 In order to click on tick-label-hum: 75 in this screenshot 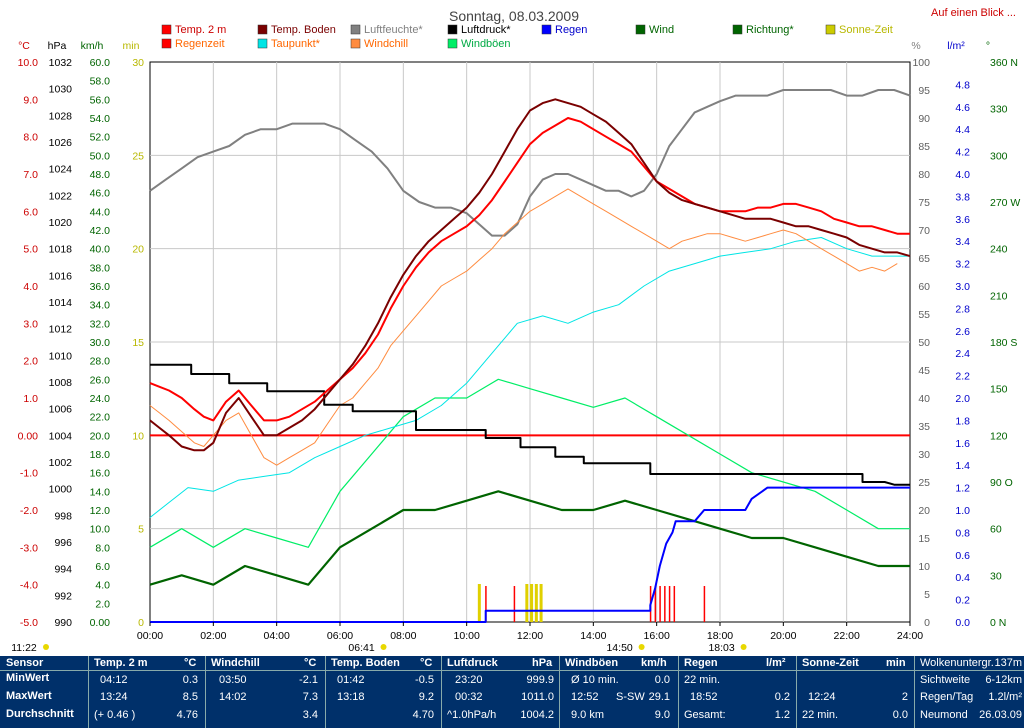, I will do `click(924, 203)`.